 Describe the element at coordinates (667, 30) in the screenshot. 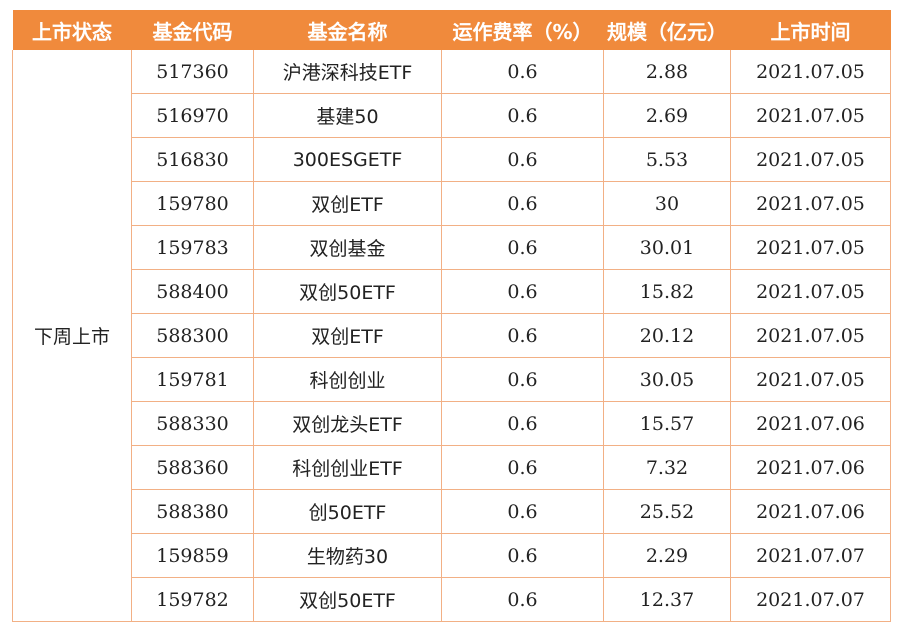

I see `header-scale: 规模（亿元）` at that location.